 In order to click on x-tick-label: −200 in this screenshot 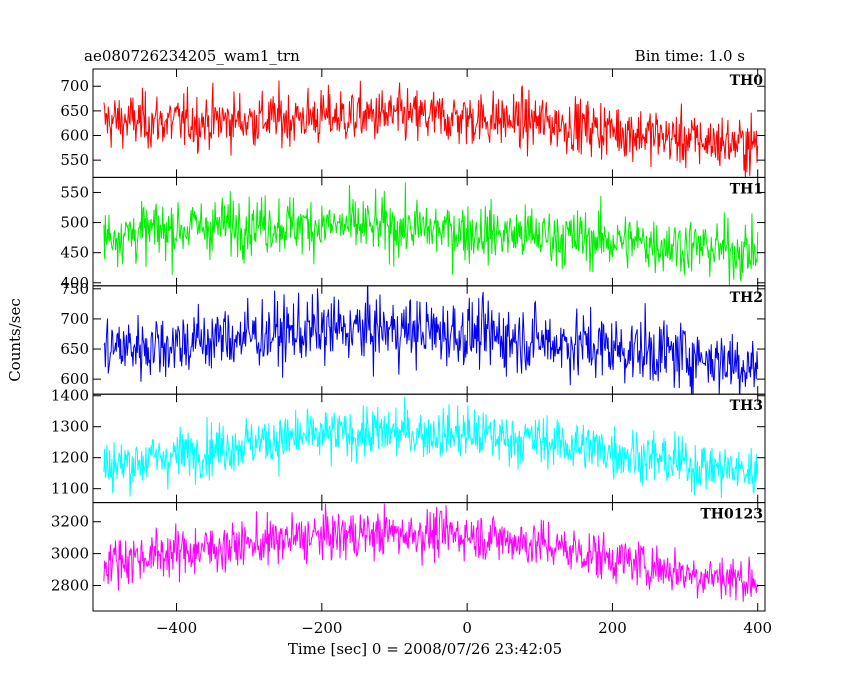, I will do `click(321, 628)`.